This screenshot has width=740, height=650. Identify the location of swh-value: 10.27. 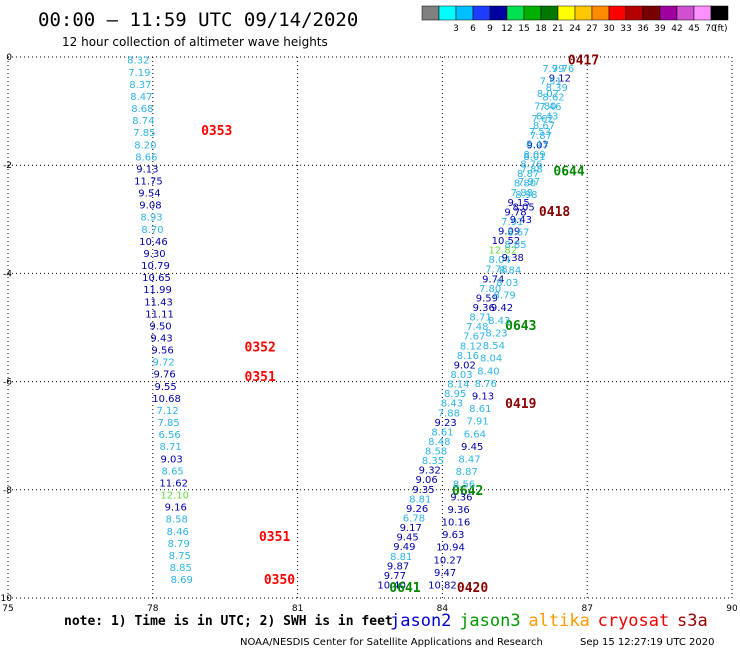
(447, 560).